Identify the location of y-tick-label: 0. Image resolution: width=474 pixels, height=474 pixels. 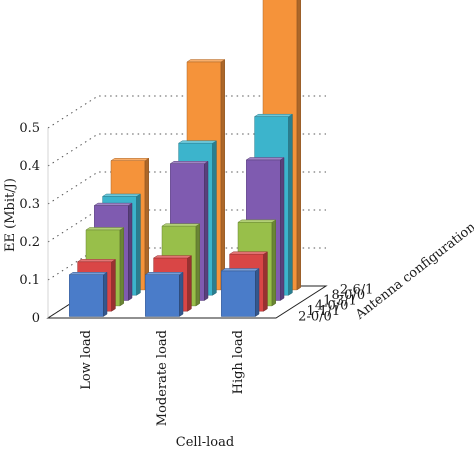
(36, 318).